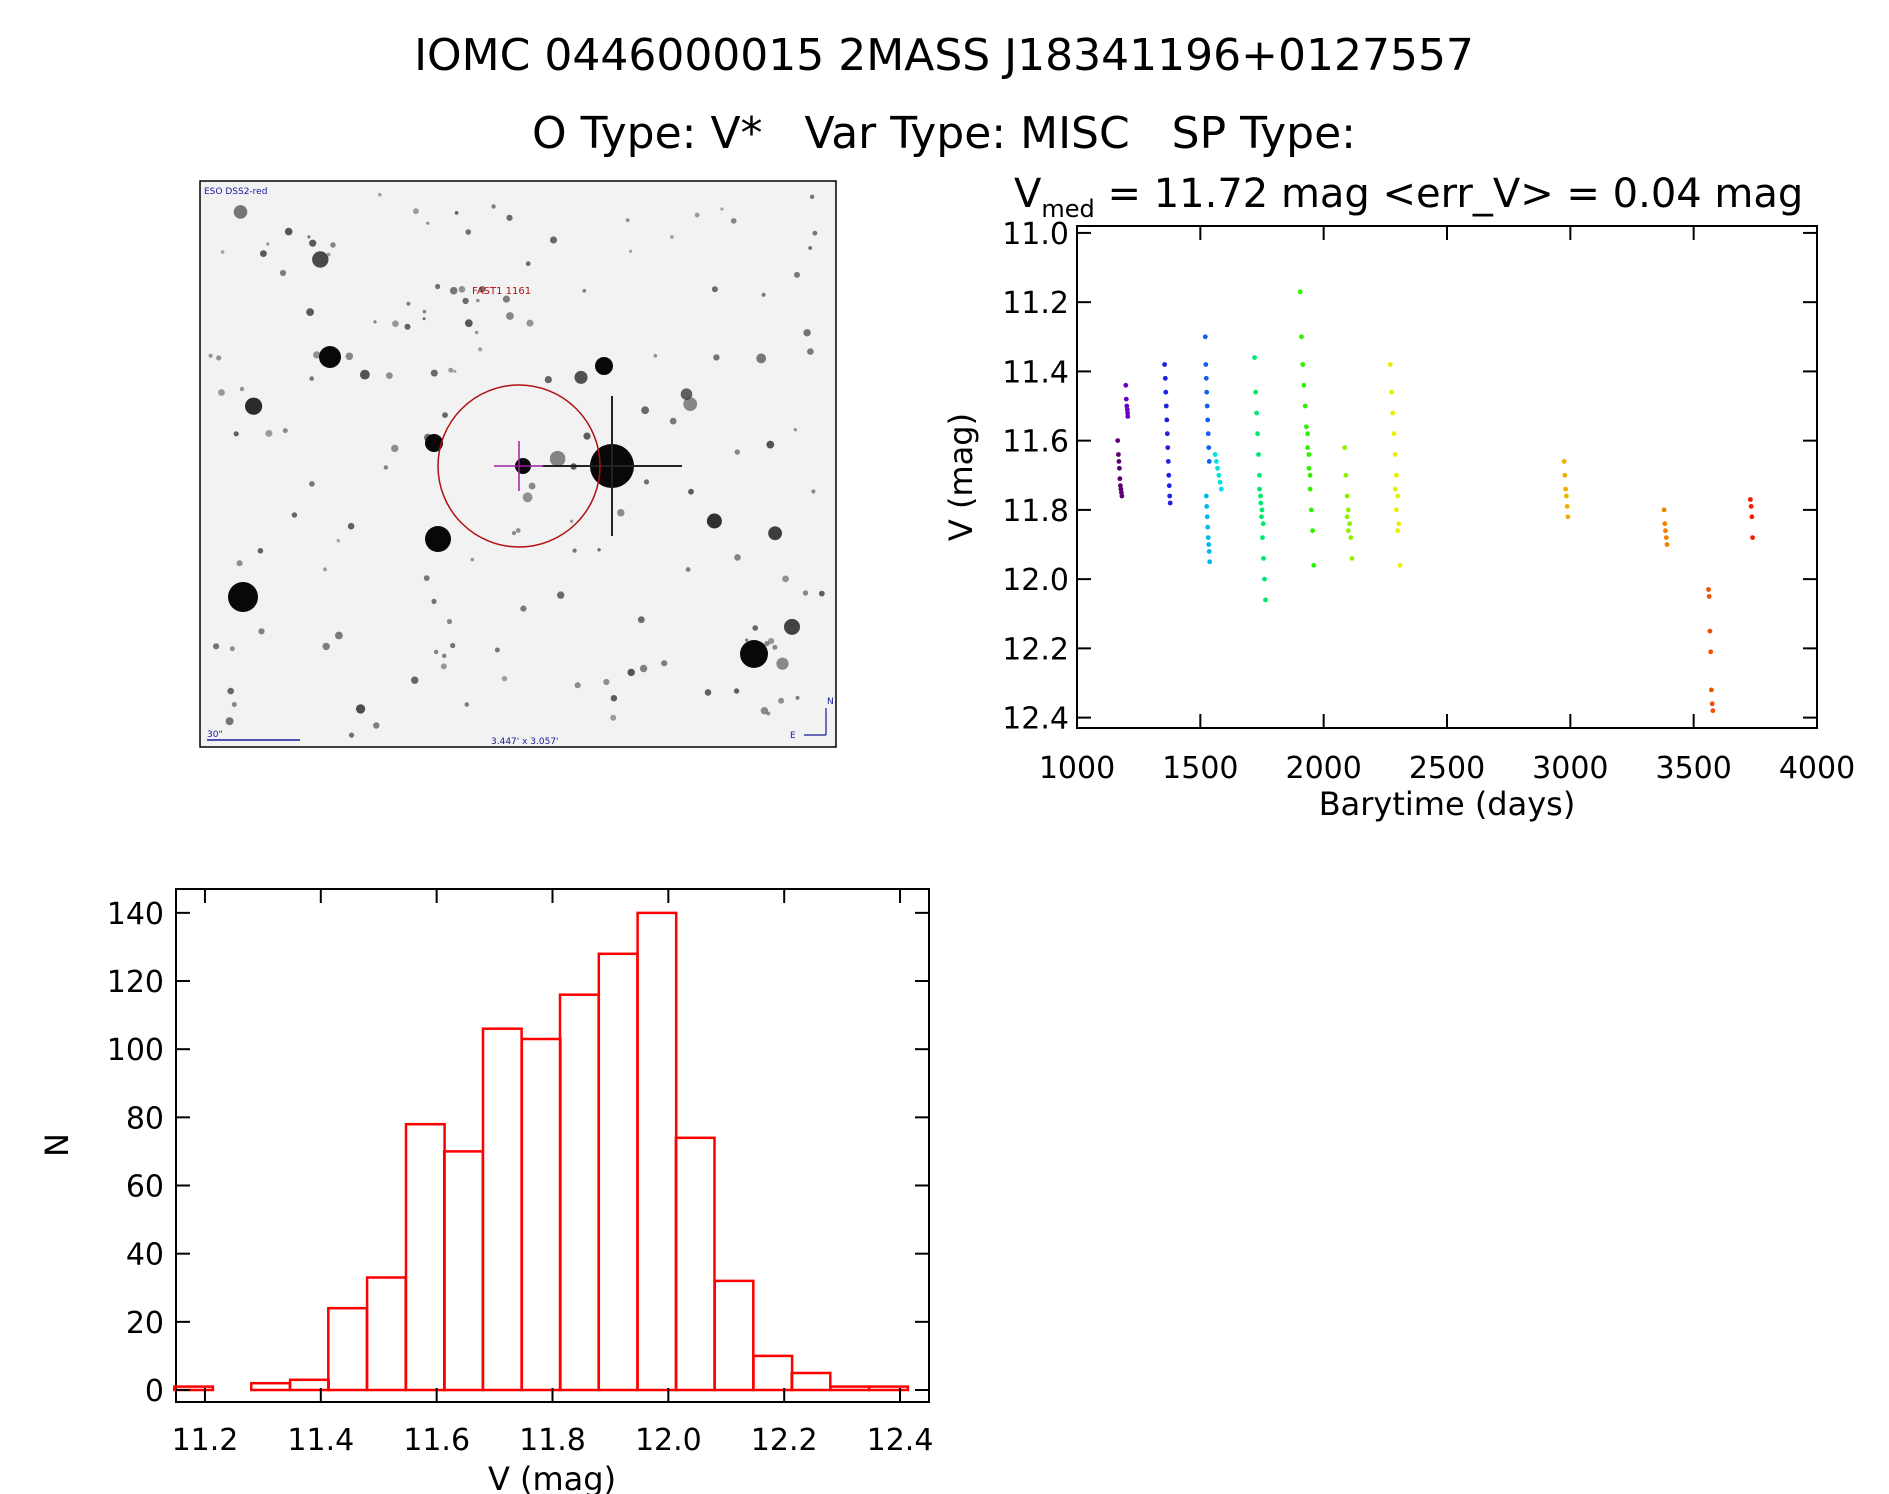 This screenshot has height=1494, width=1889. Describe the element at coordinates (552, 1477) in the screenshot. I see `hist-x-axis-label: V (mag)` at that location.